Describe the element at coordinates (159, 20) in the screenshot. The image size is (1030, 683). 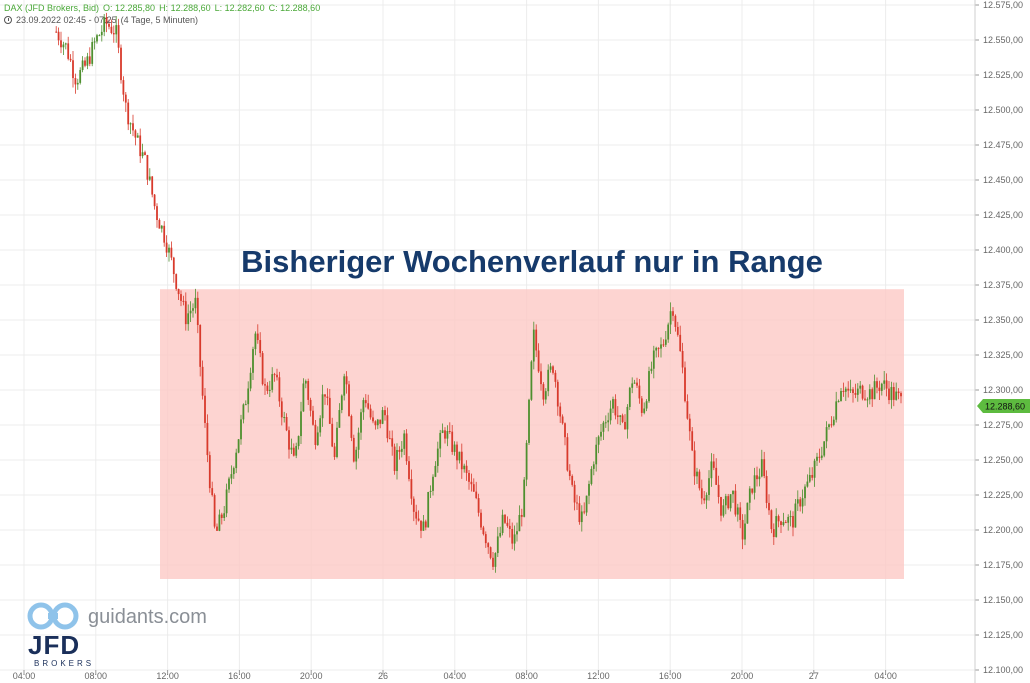
I see `timeframe-period: (4 Tage, 5 Minuten)` at that location.